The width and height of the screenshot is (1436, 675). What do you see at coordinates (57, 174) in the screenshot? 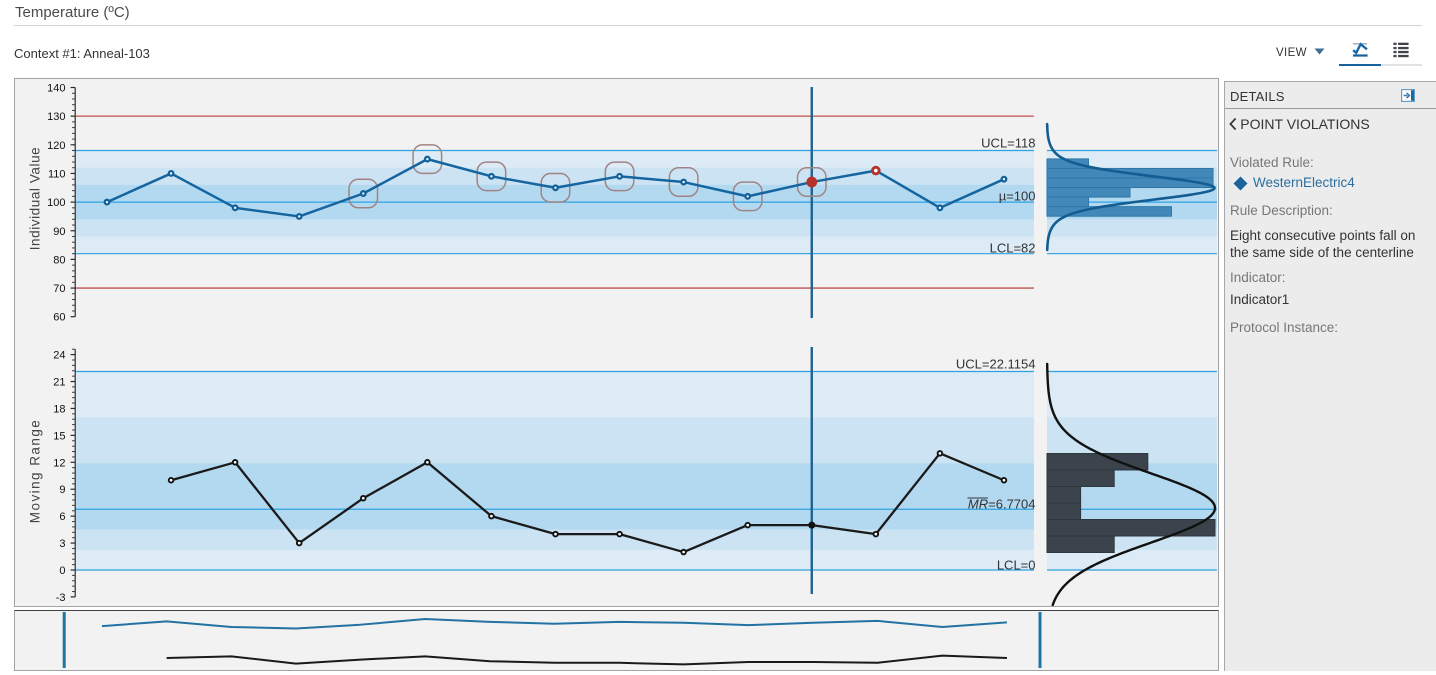
I see `svg-text: 110` at bounding box center [57, 174].